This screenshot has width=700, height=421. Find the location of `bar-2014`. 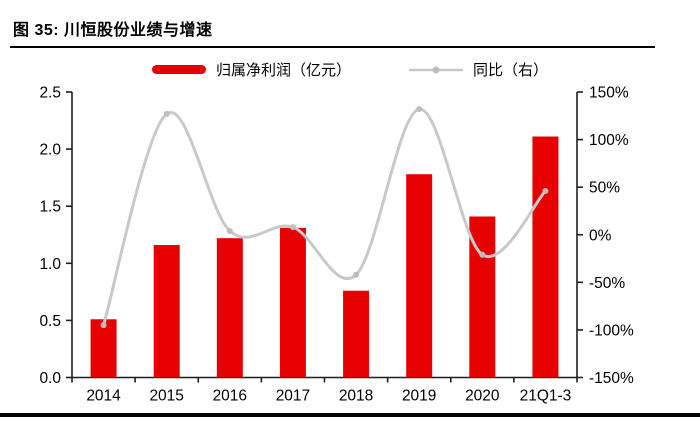

bar-2014 is located at coordinates (103, 348).